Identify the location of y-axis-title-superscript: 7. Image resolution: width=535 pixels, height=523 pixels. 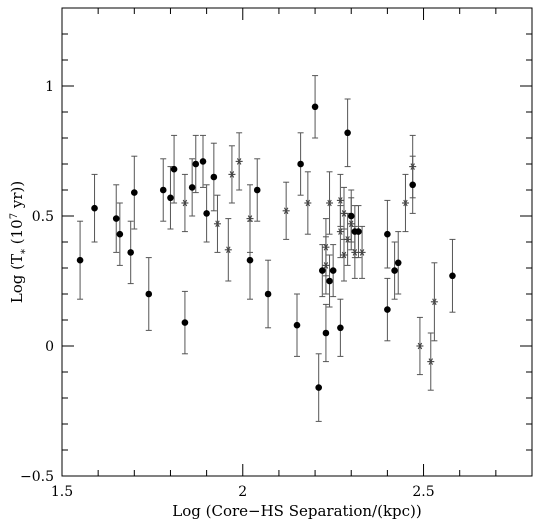
(14, 216).